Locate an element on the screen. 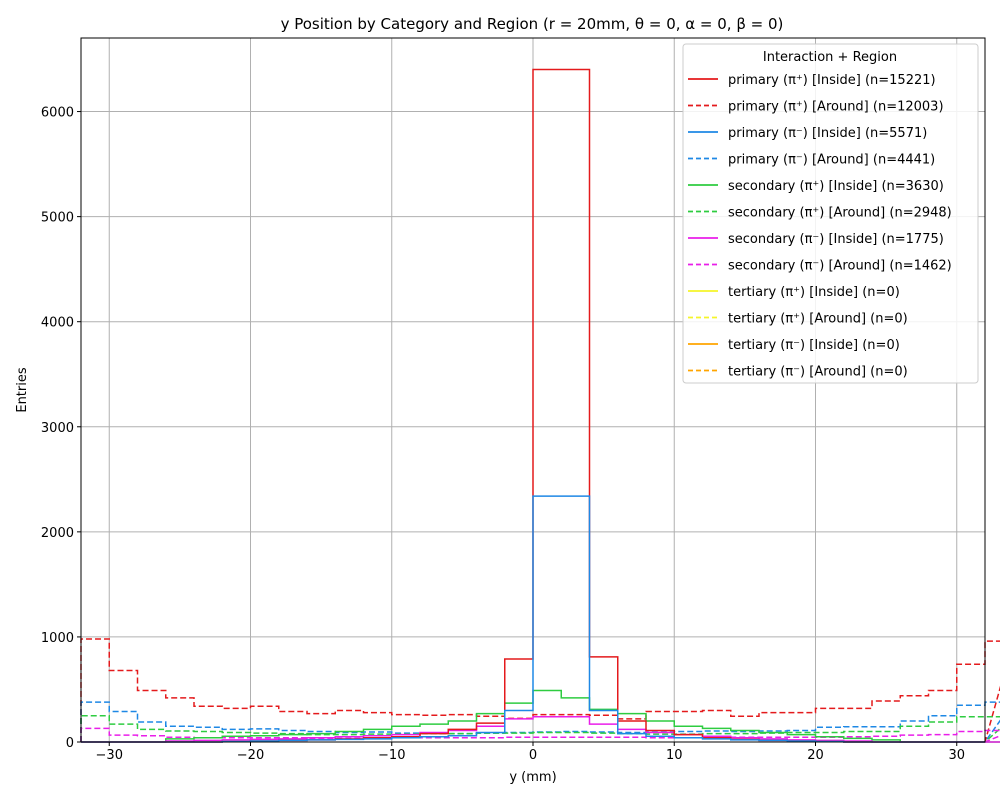 The height and width of the screenshot is (804, 1000). x-tick-label: −10 is located at coordinates (391, 755).